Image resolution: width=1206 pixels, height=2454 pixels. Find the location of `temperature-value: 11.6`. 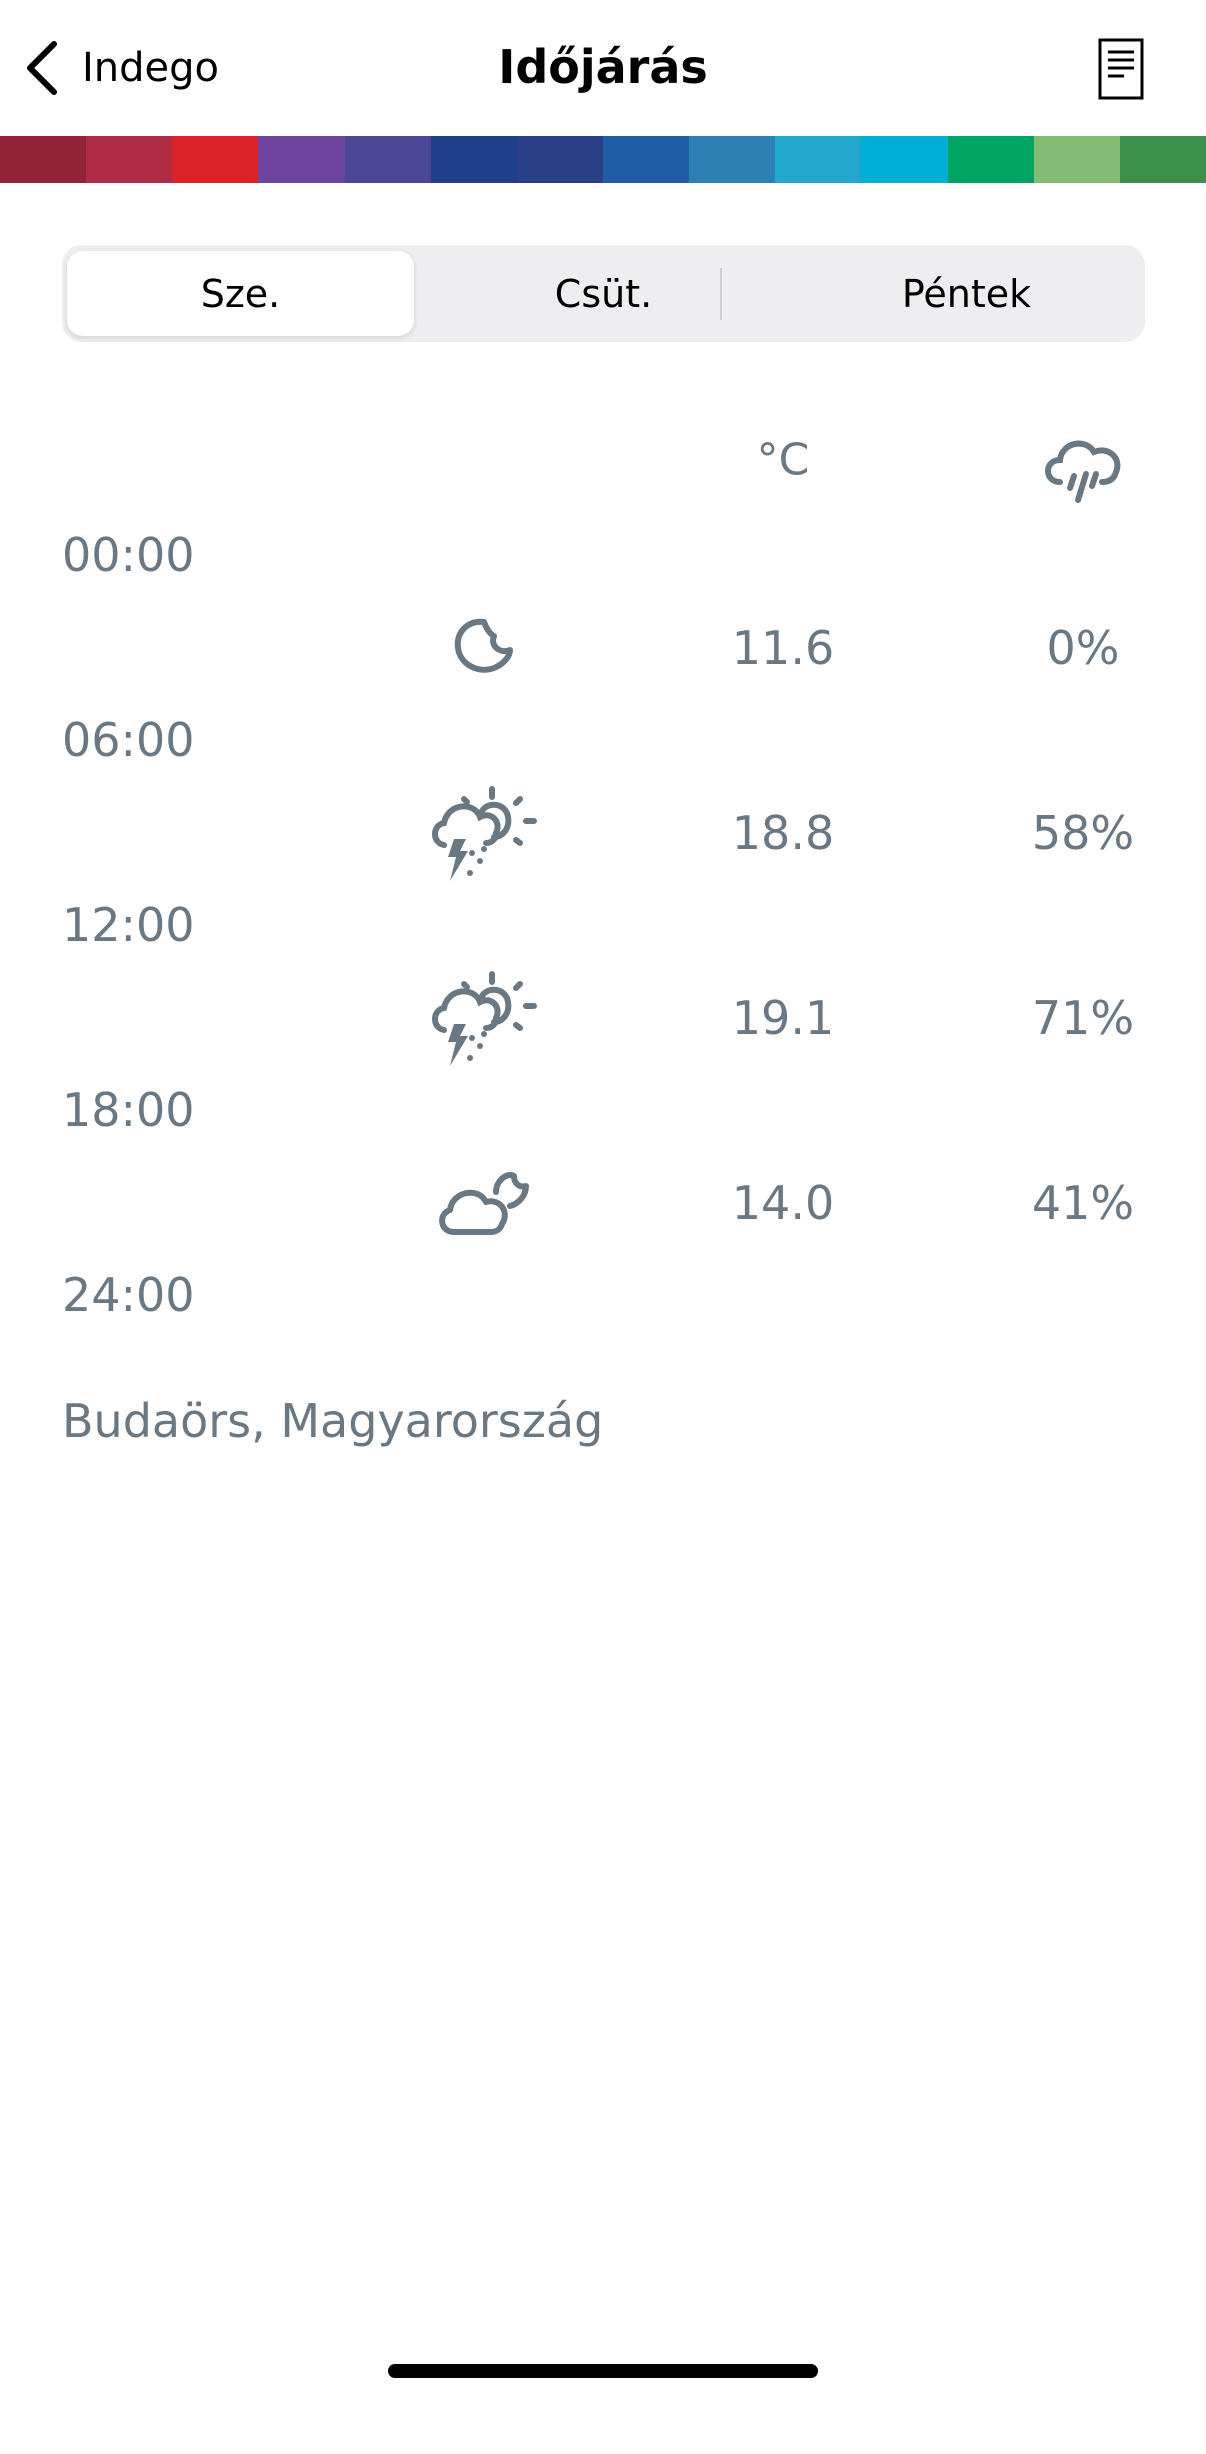

temperature-value: 11.6 is located at coordinates (783, 648).